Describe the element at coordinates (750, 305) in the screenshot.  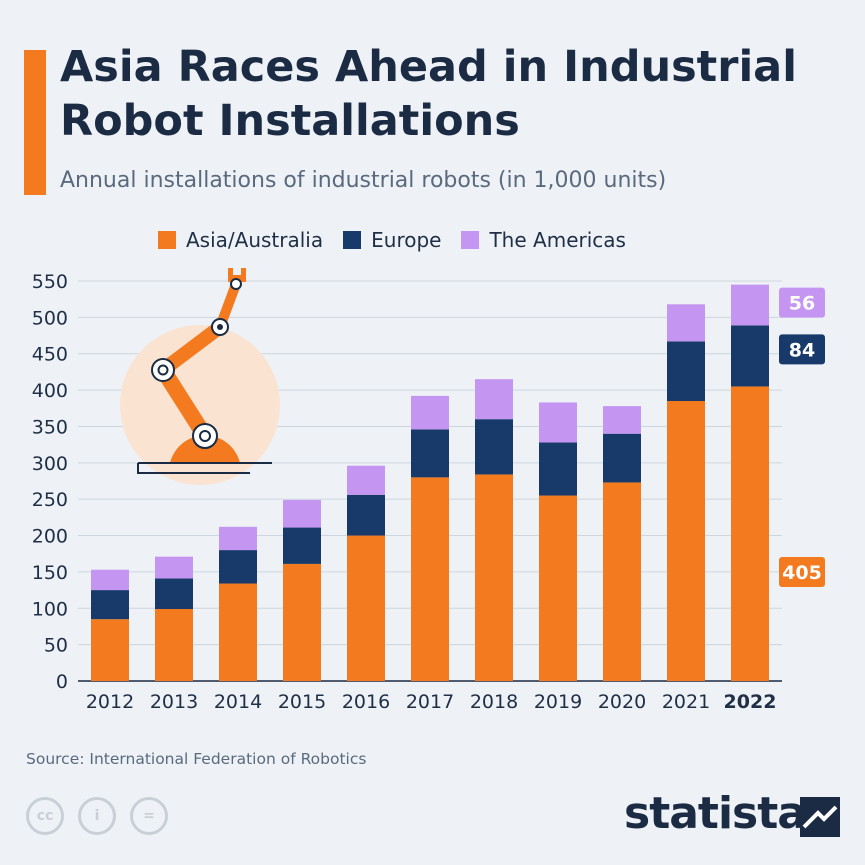
I see `bar-2022-the-americas` at that location.